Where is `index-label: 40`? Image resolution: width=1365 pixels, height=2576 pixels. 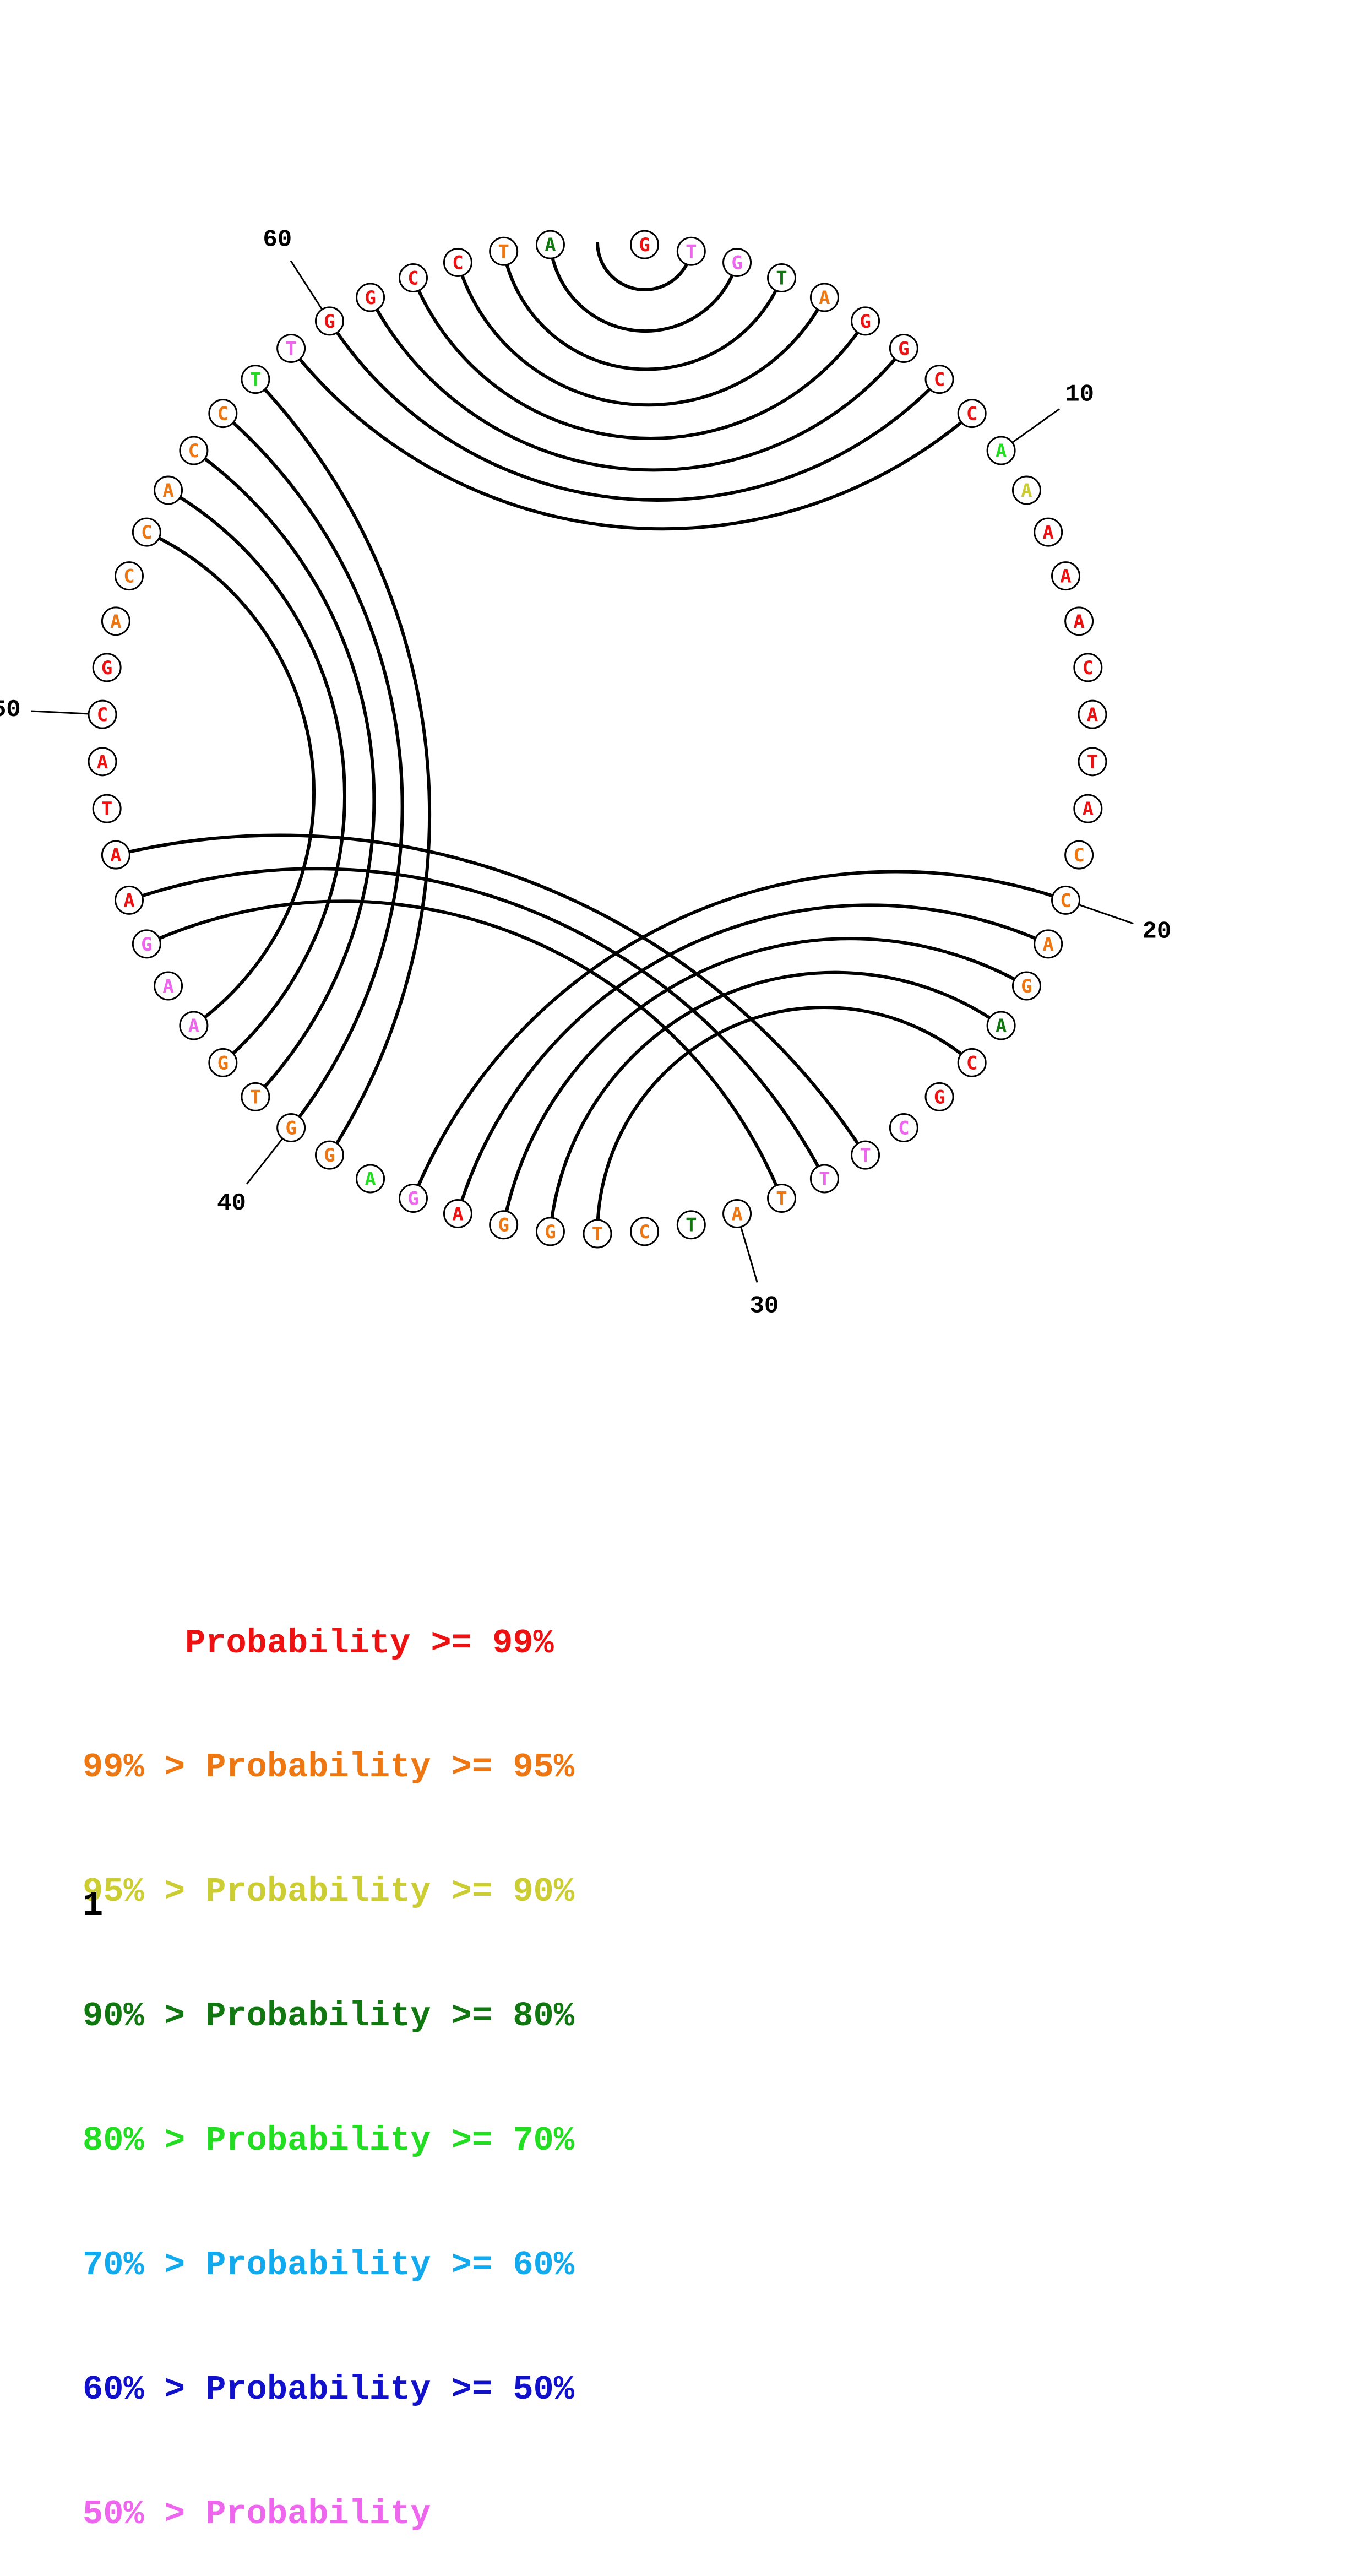
index-label: 40 is located at coordinates (231, 1203).